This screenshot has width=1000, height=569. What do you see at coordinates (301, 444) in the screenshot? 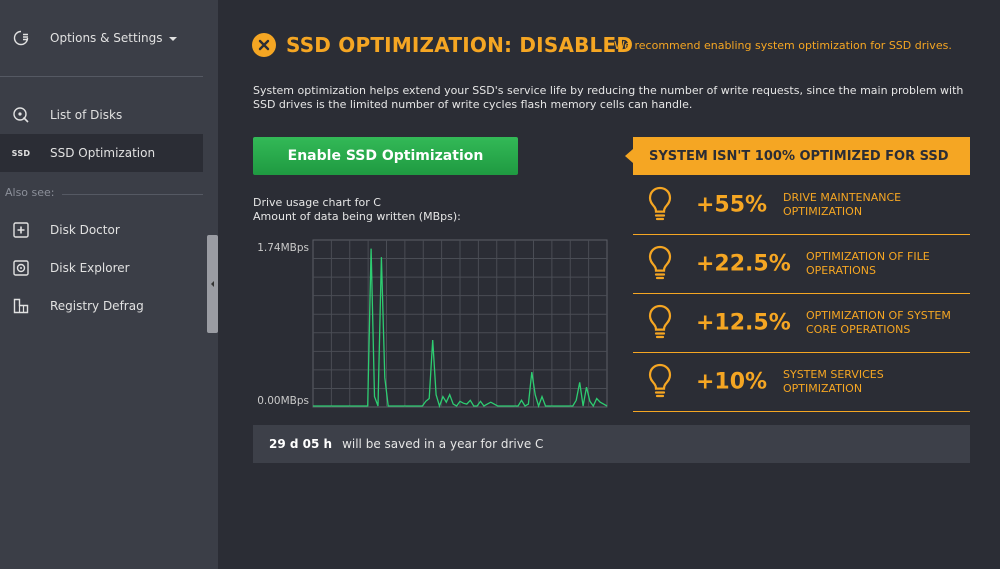
I see `savings-value: 29 d 05 h` at bounding box center [301, 444].